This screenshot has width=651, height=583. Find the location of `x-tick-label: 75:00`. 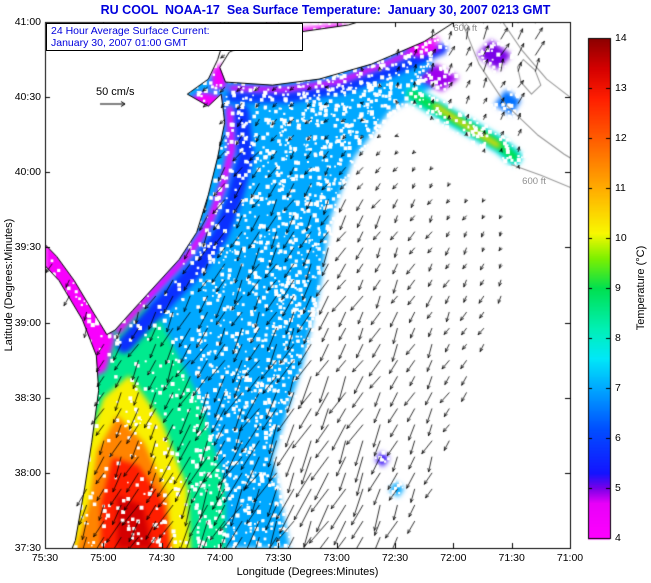

x-tick-label: 75:00 is located at coordinates (103, 558).